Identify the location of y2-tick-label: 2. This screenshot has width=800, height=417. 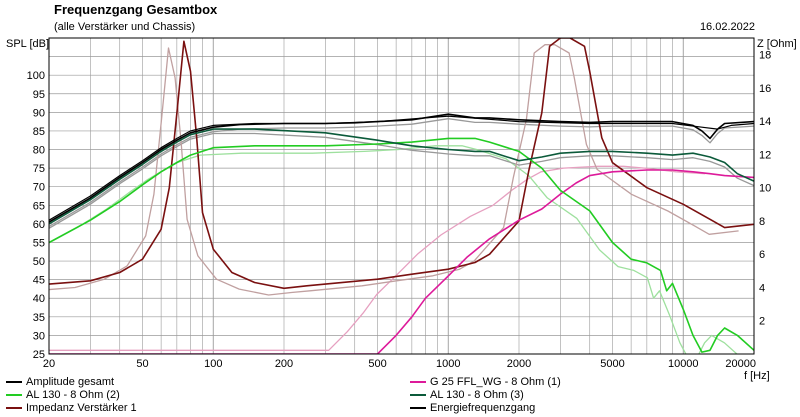
(762, 322).